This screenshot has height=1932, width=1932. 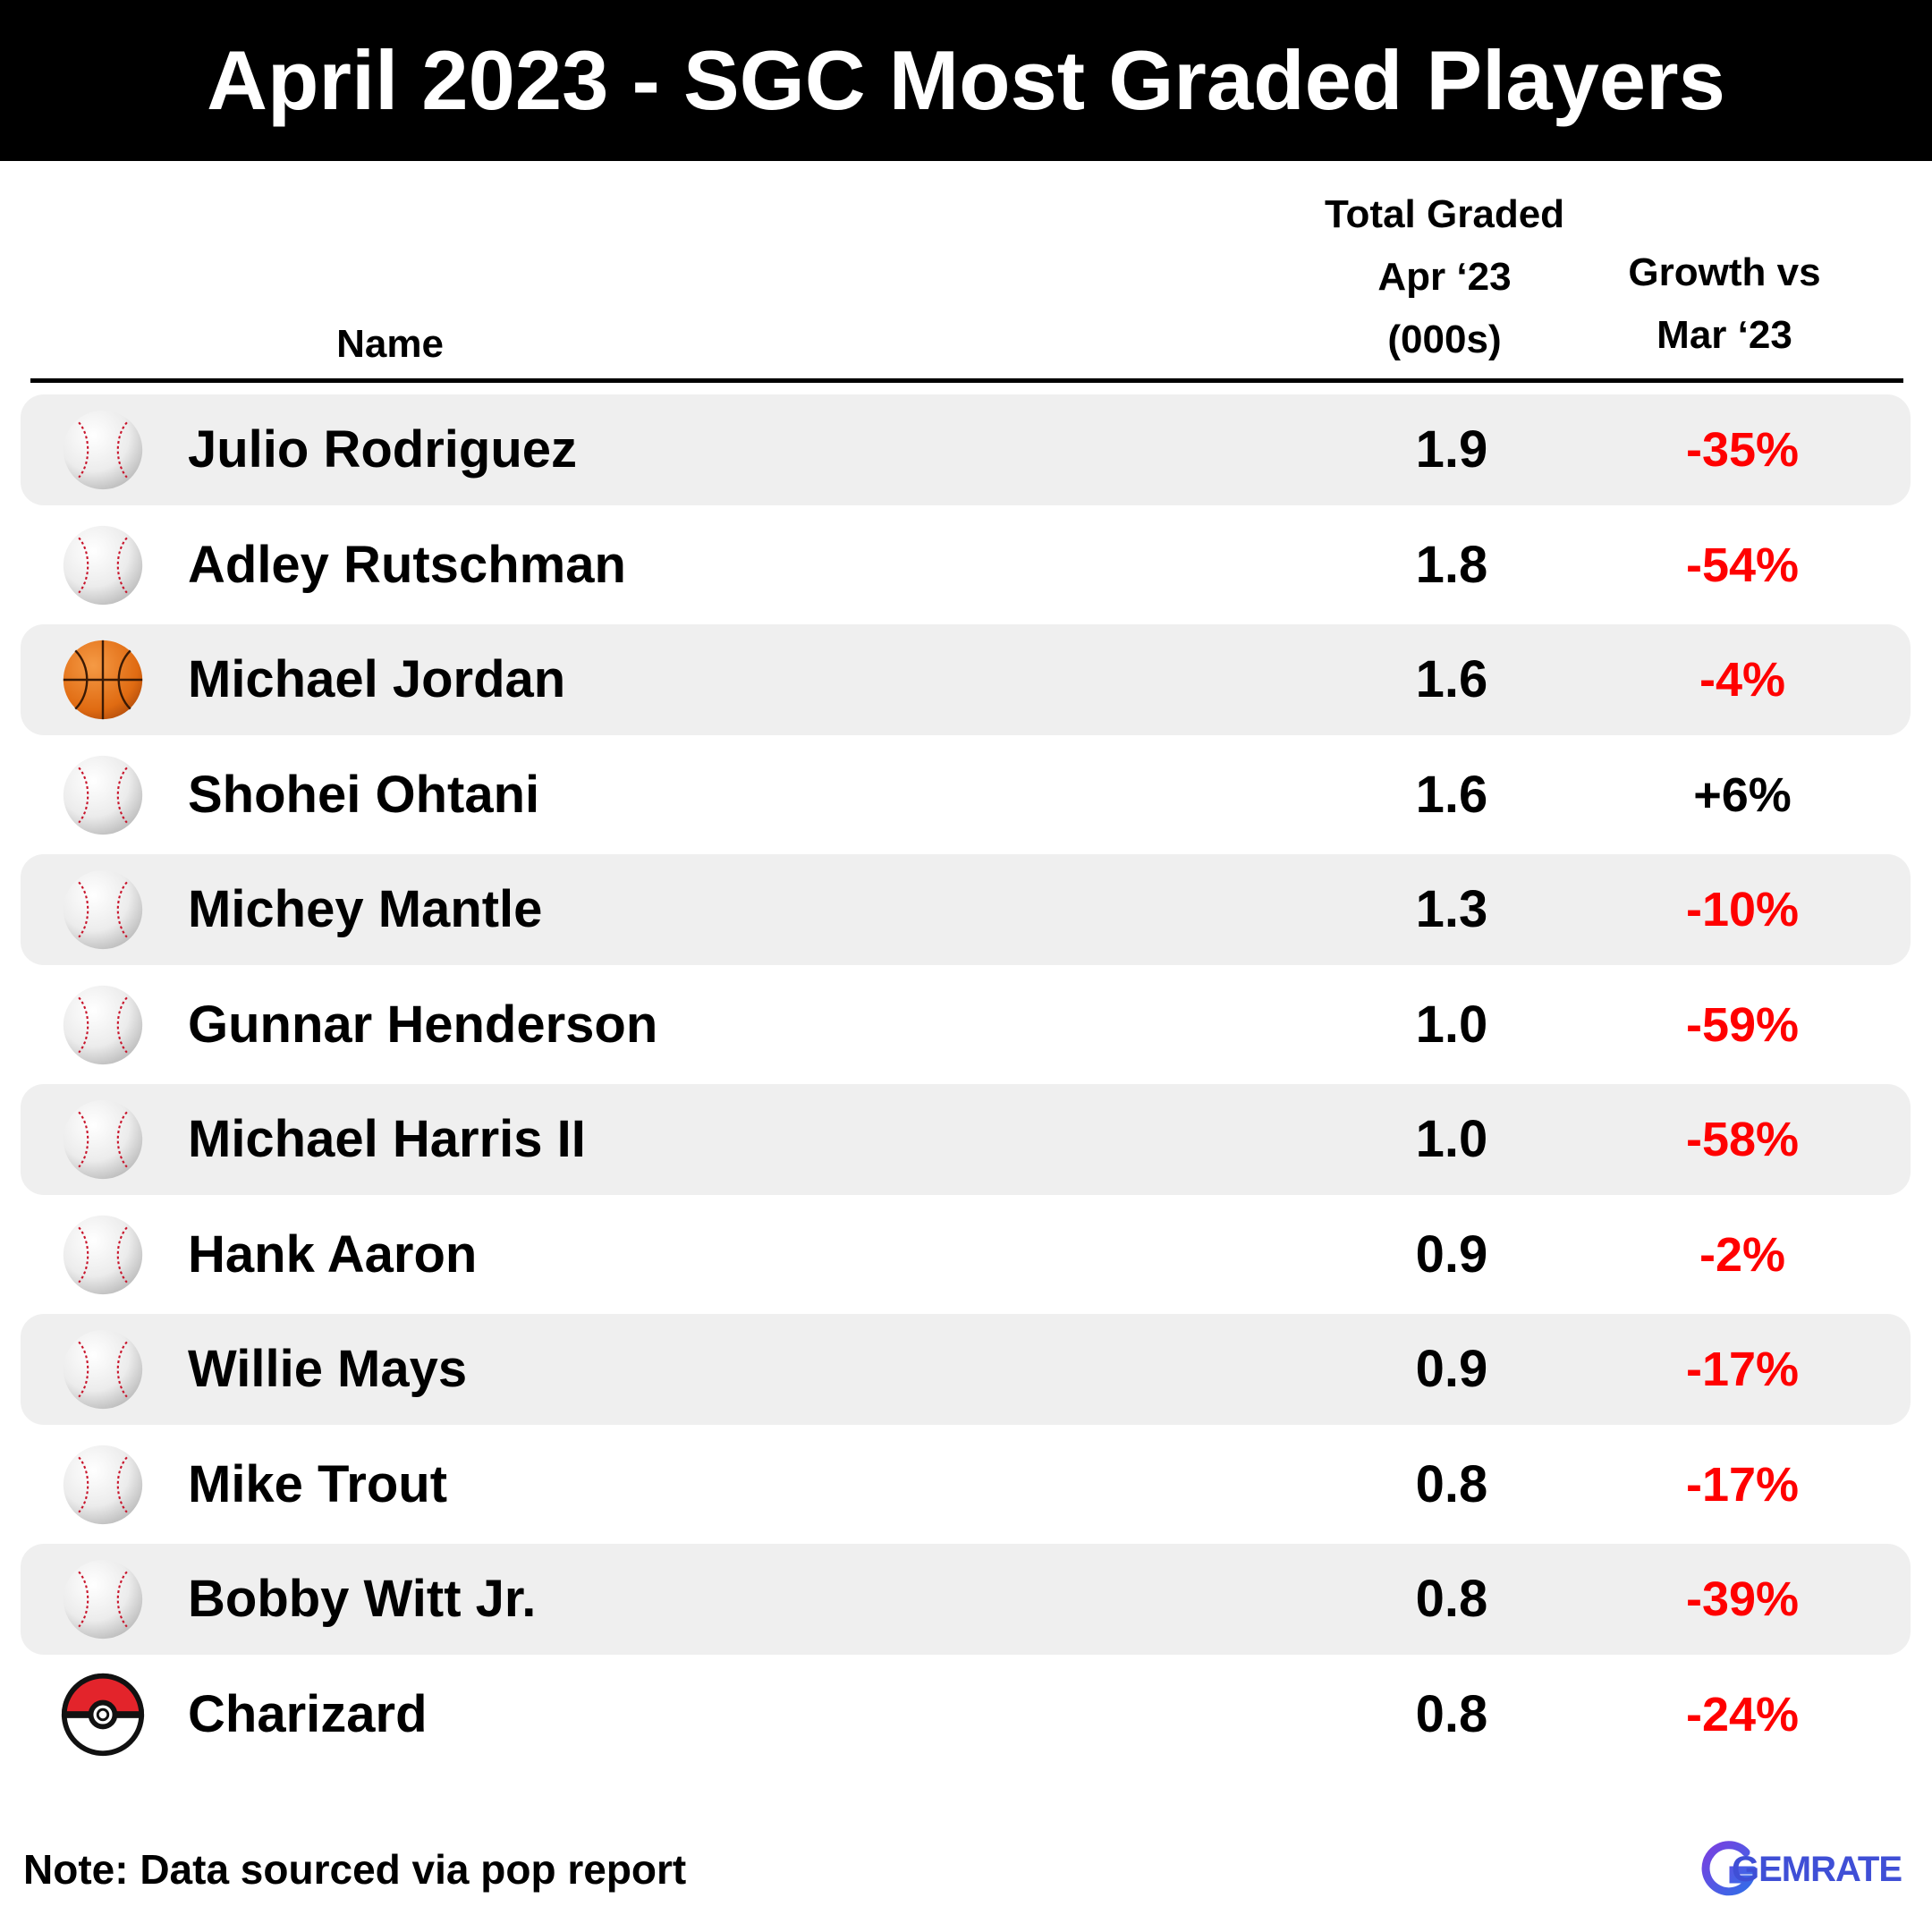 What do you see at coordinates (103, 1715) in the screenshot?
I see `pokeball-icon` at bounding box center [103, 1715].